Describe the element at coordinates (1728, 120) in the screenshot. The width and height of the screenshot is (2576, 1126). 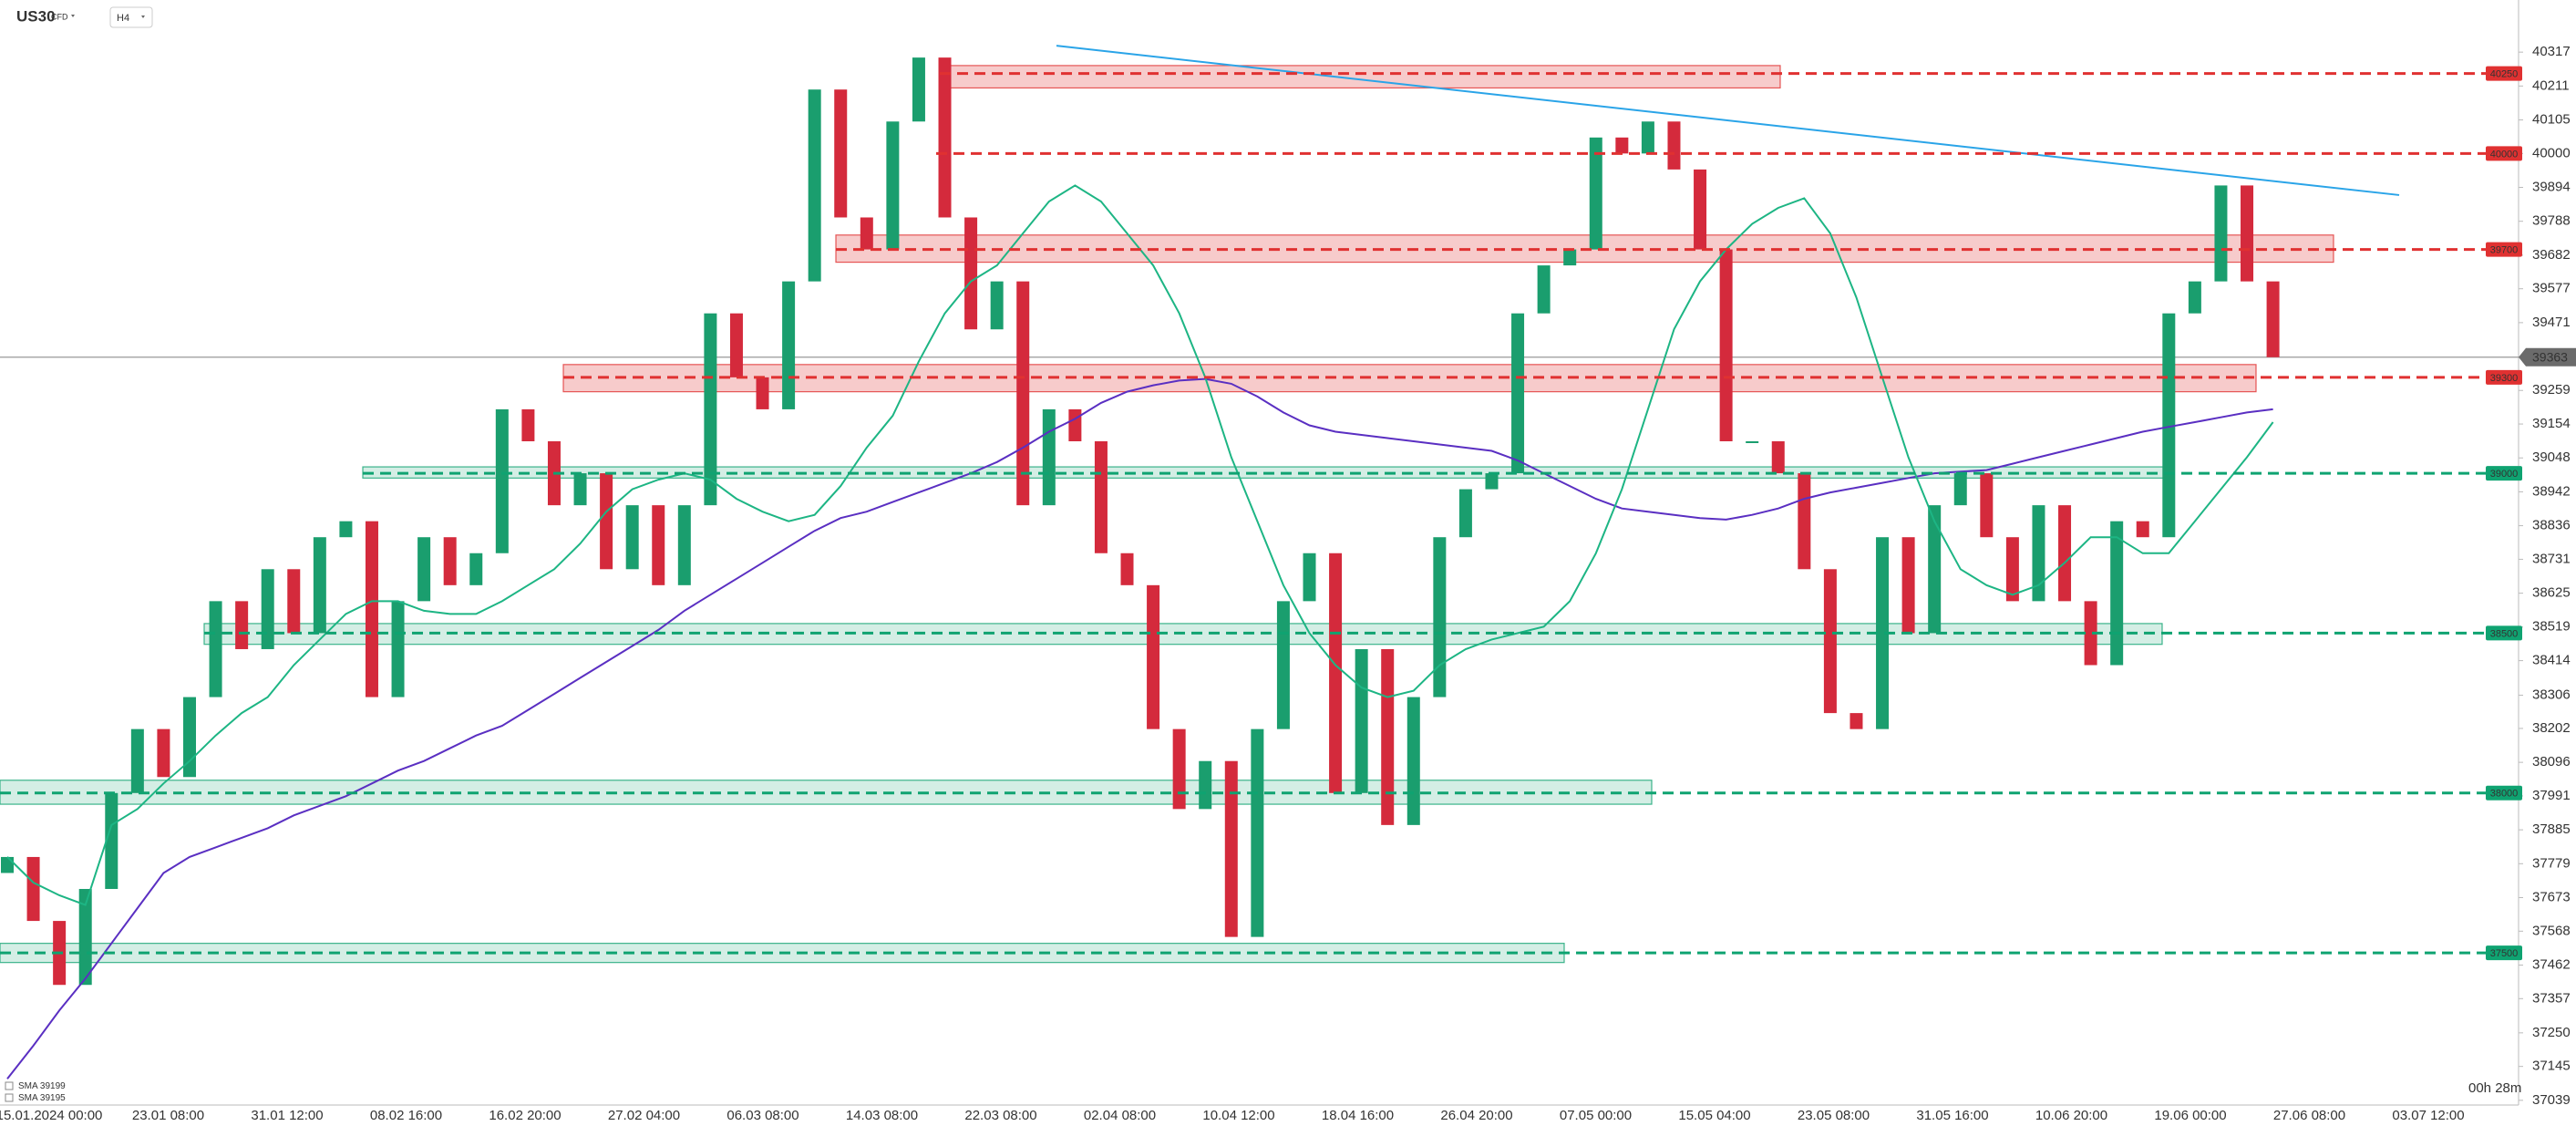
I see `trendline` at that location.